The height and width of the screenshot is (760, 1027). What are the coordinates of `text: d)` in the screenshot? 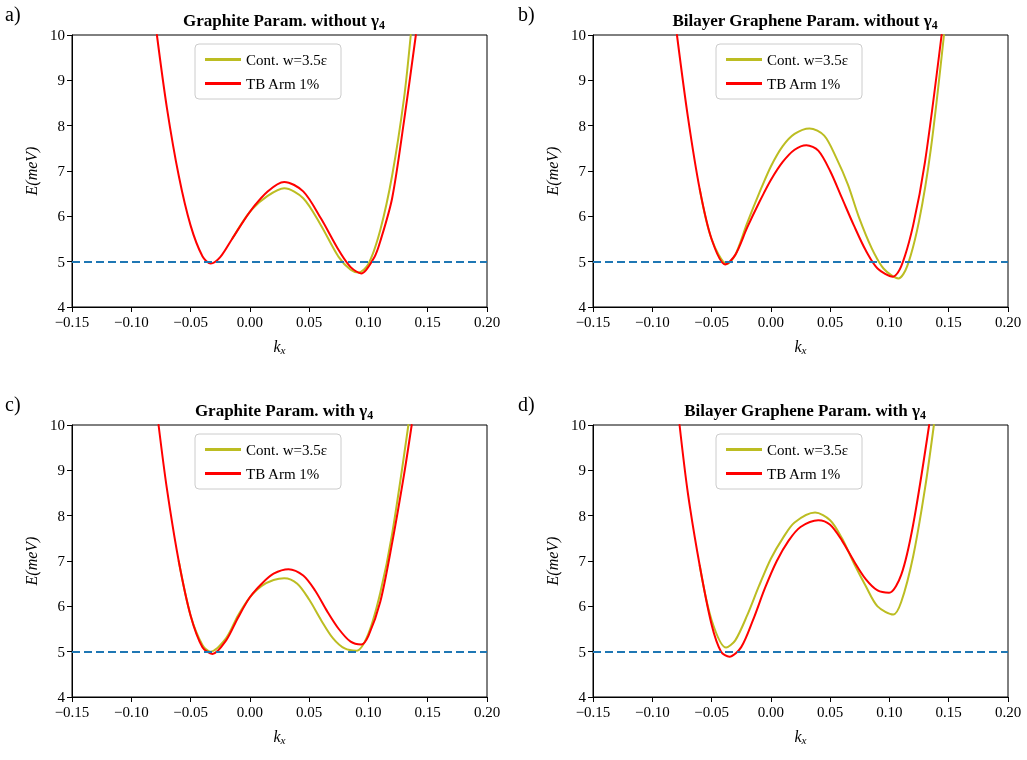 It's located at (526, 404).